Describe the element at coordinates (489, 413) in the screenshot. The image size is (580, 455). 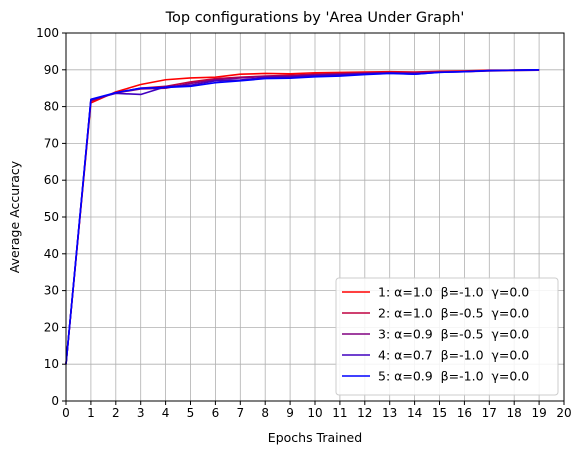
I see `x-tick-label: 17` at that location.